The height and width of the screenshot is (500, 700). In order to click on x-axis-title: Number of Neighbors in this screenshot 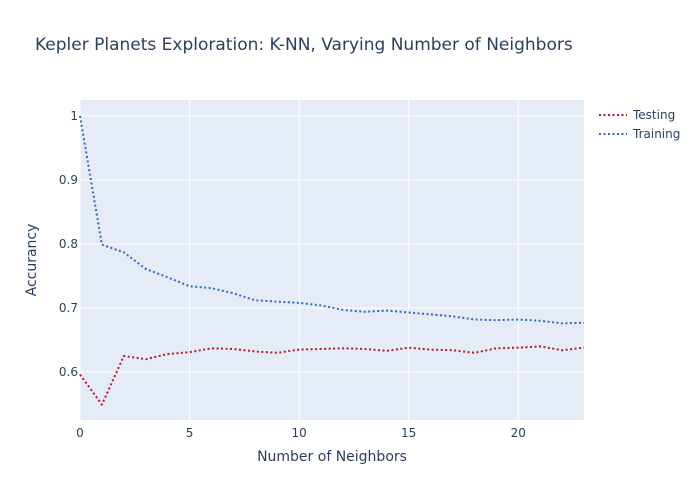, I will do `click(332, 457)`.